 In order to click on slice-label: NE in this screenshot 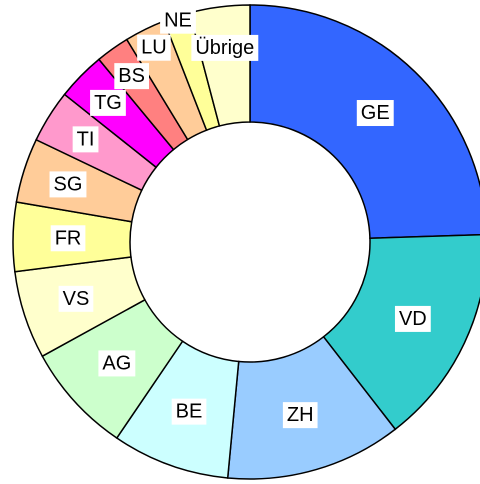, I will do `click(178, 21)`.